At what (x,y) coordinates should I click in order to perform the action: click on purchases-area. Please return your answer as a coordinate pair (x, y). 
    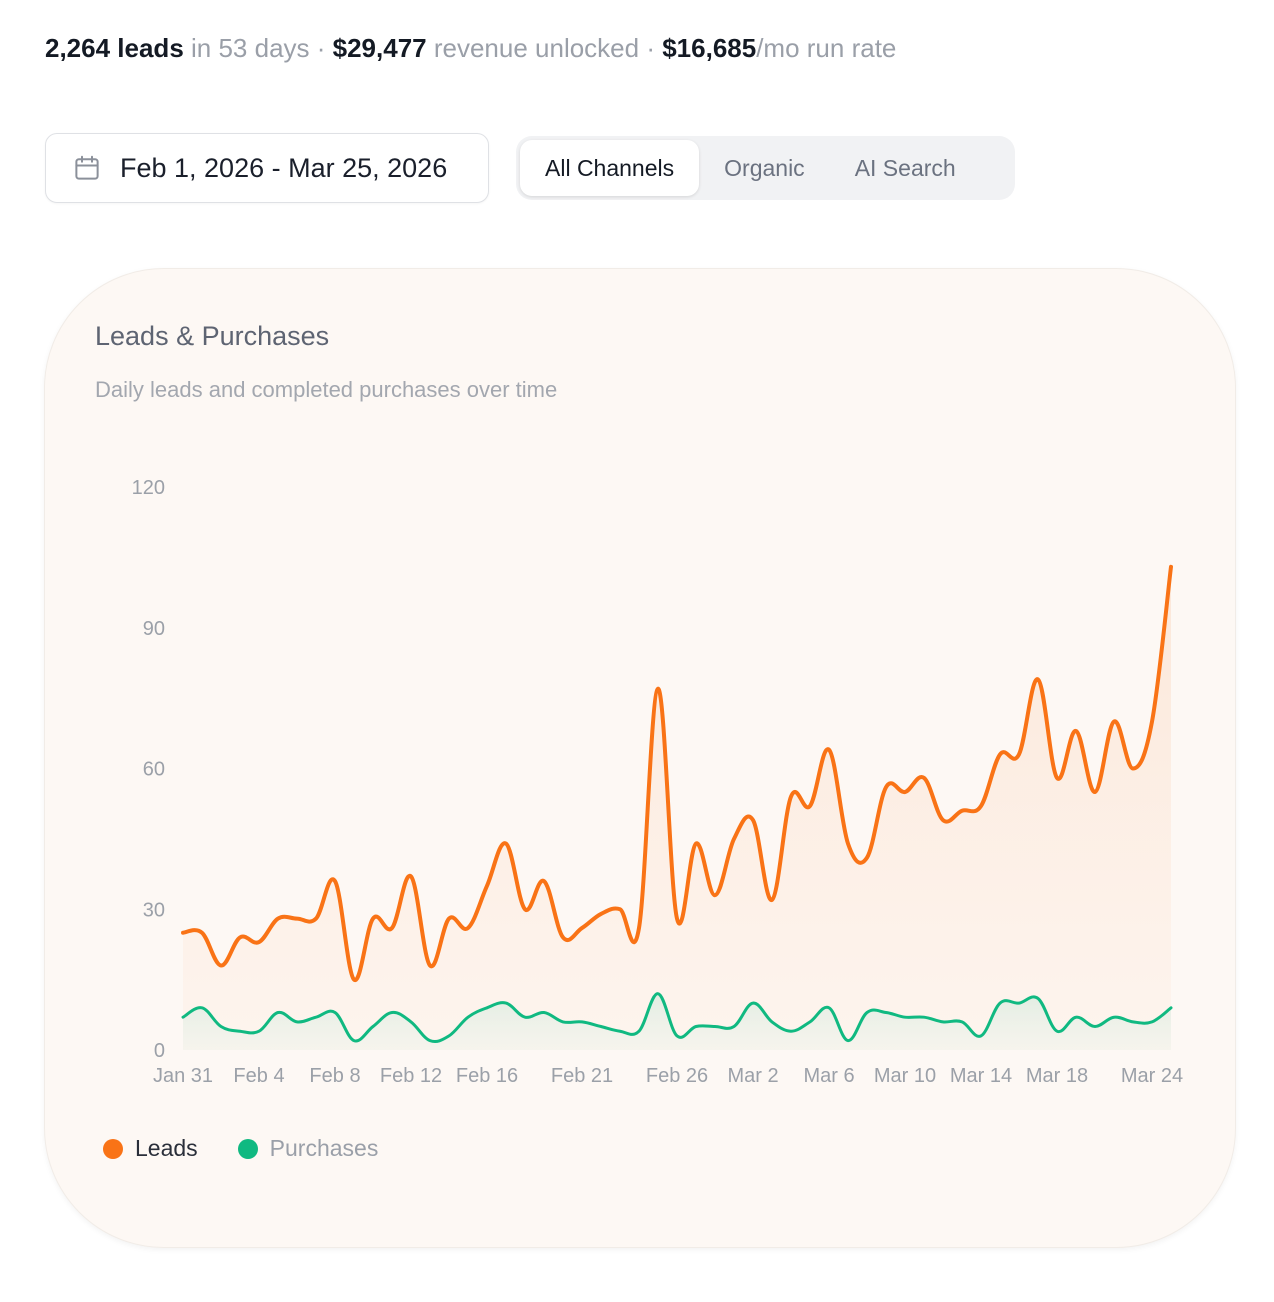
    Looking at the image, I should click on (677, 1021).